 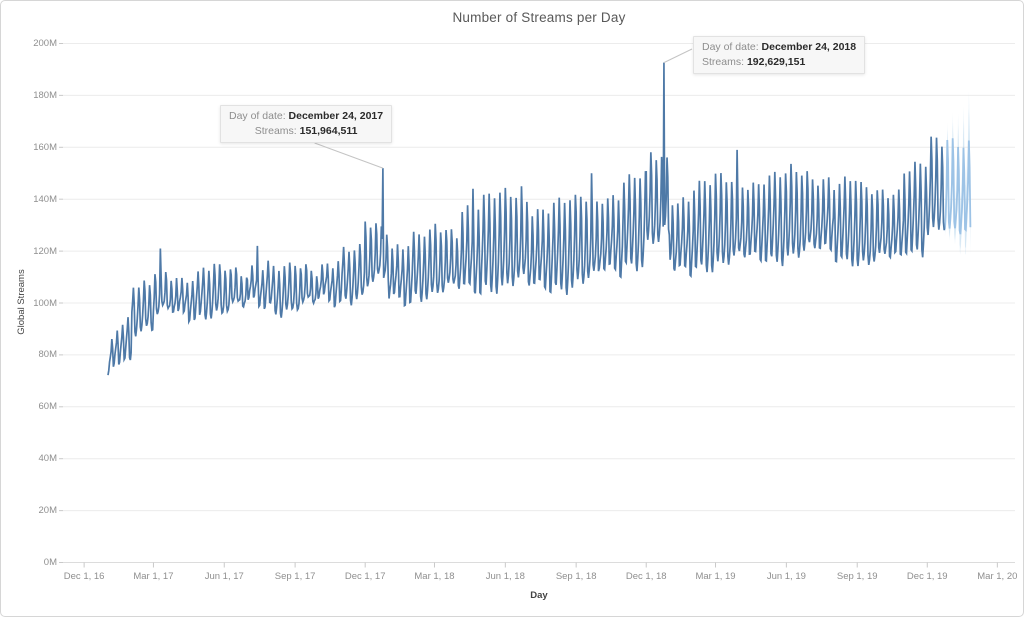 I want to click on x-tick-label: Dec 1, 18, so click(x=646, y=576).